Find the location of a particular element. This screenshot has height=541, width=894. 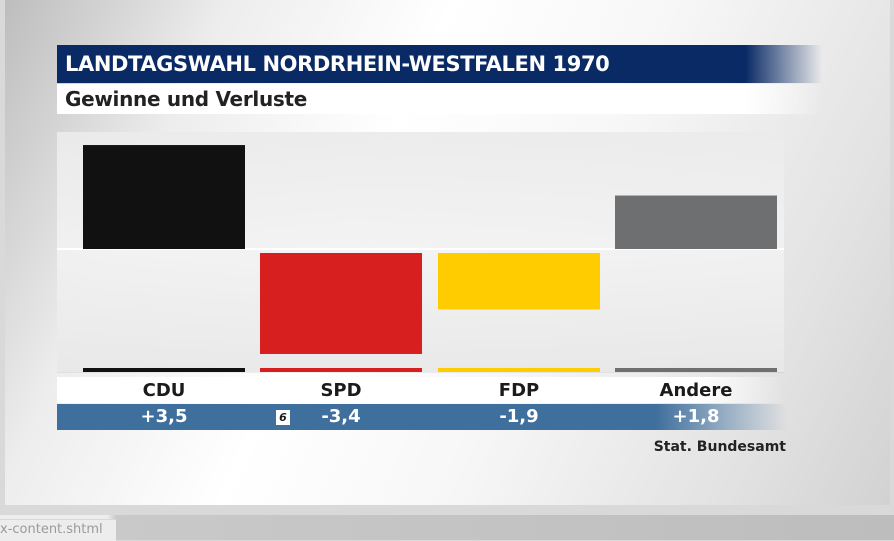

bar-spd is located at coordinates (341, 303).